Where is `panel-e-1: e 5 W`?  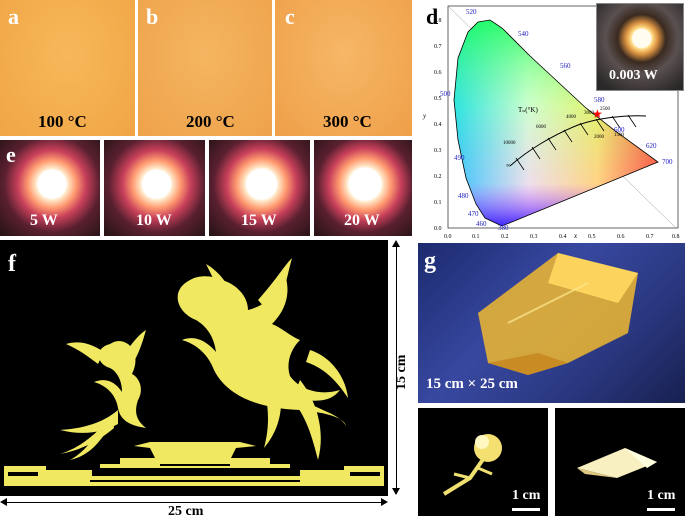 panel-e-1: e 5 W is located at coordinates (50, 188).